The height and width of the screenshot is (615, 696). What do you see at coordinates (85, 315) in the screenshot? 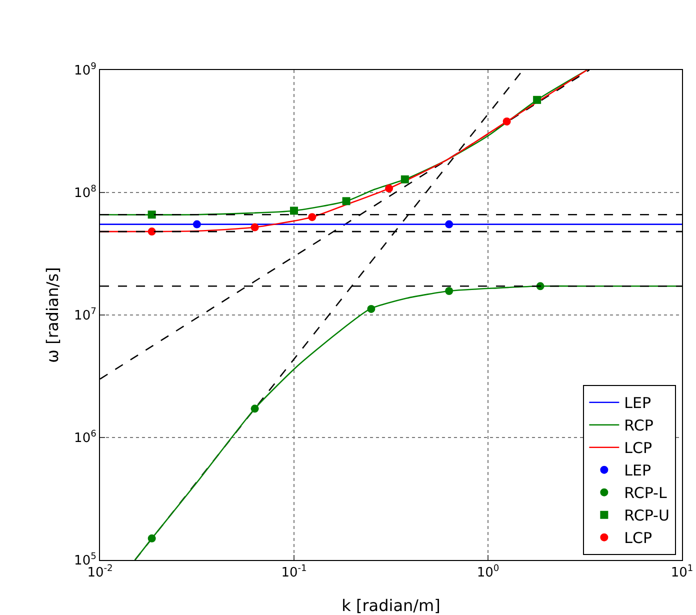
I see `y-tick-label: 10$^{7}$` at bounding box center [85, 315].